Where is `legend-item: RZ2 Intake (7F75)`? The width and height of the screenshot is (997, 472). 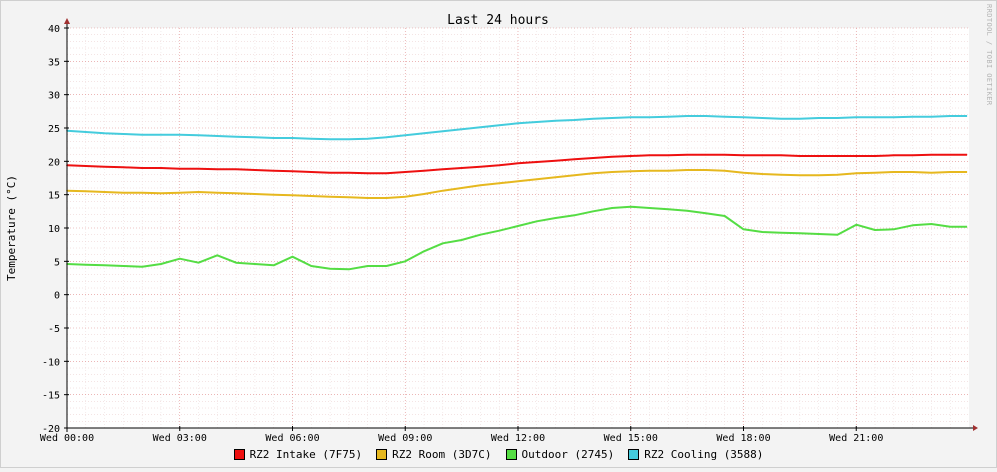
legend-item: RZ2 Intake (7F75) is located at coordinates (297, 454).